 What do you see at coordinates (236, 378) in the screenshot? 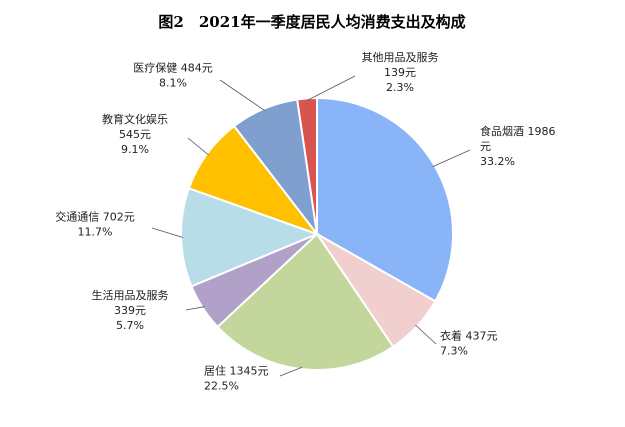
I see `slice-label: 居住 1345元 22.5%` at bounding box center [236, 378].